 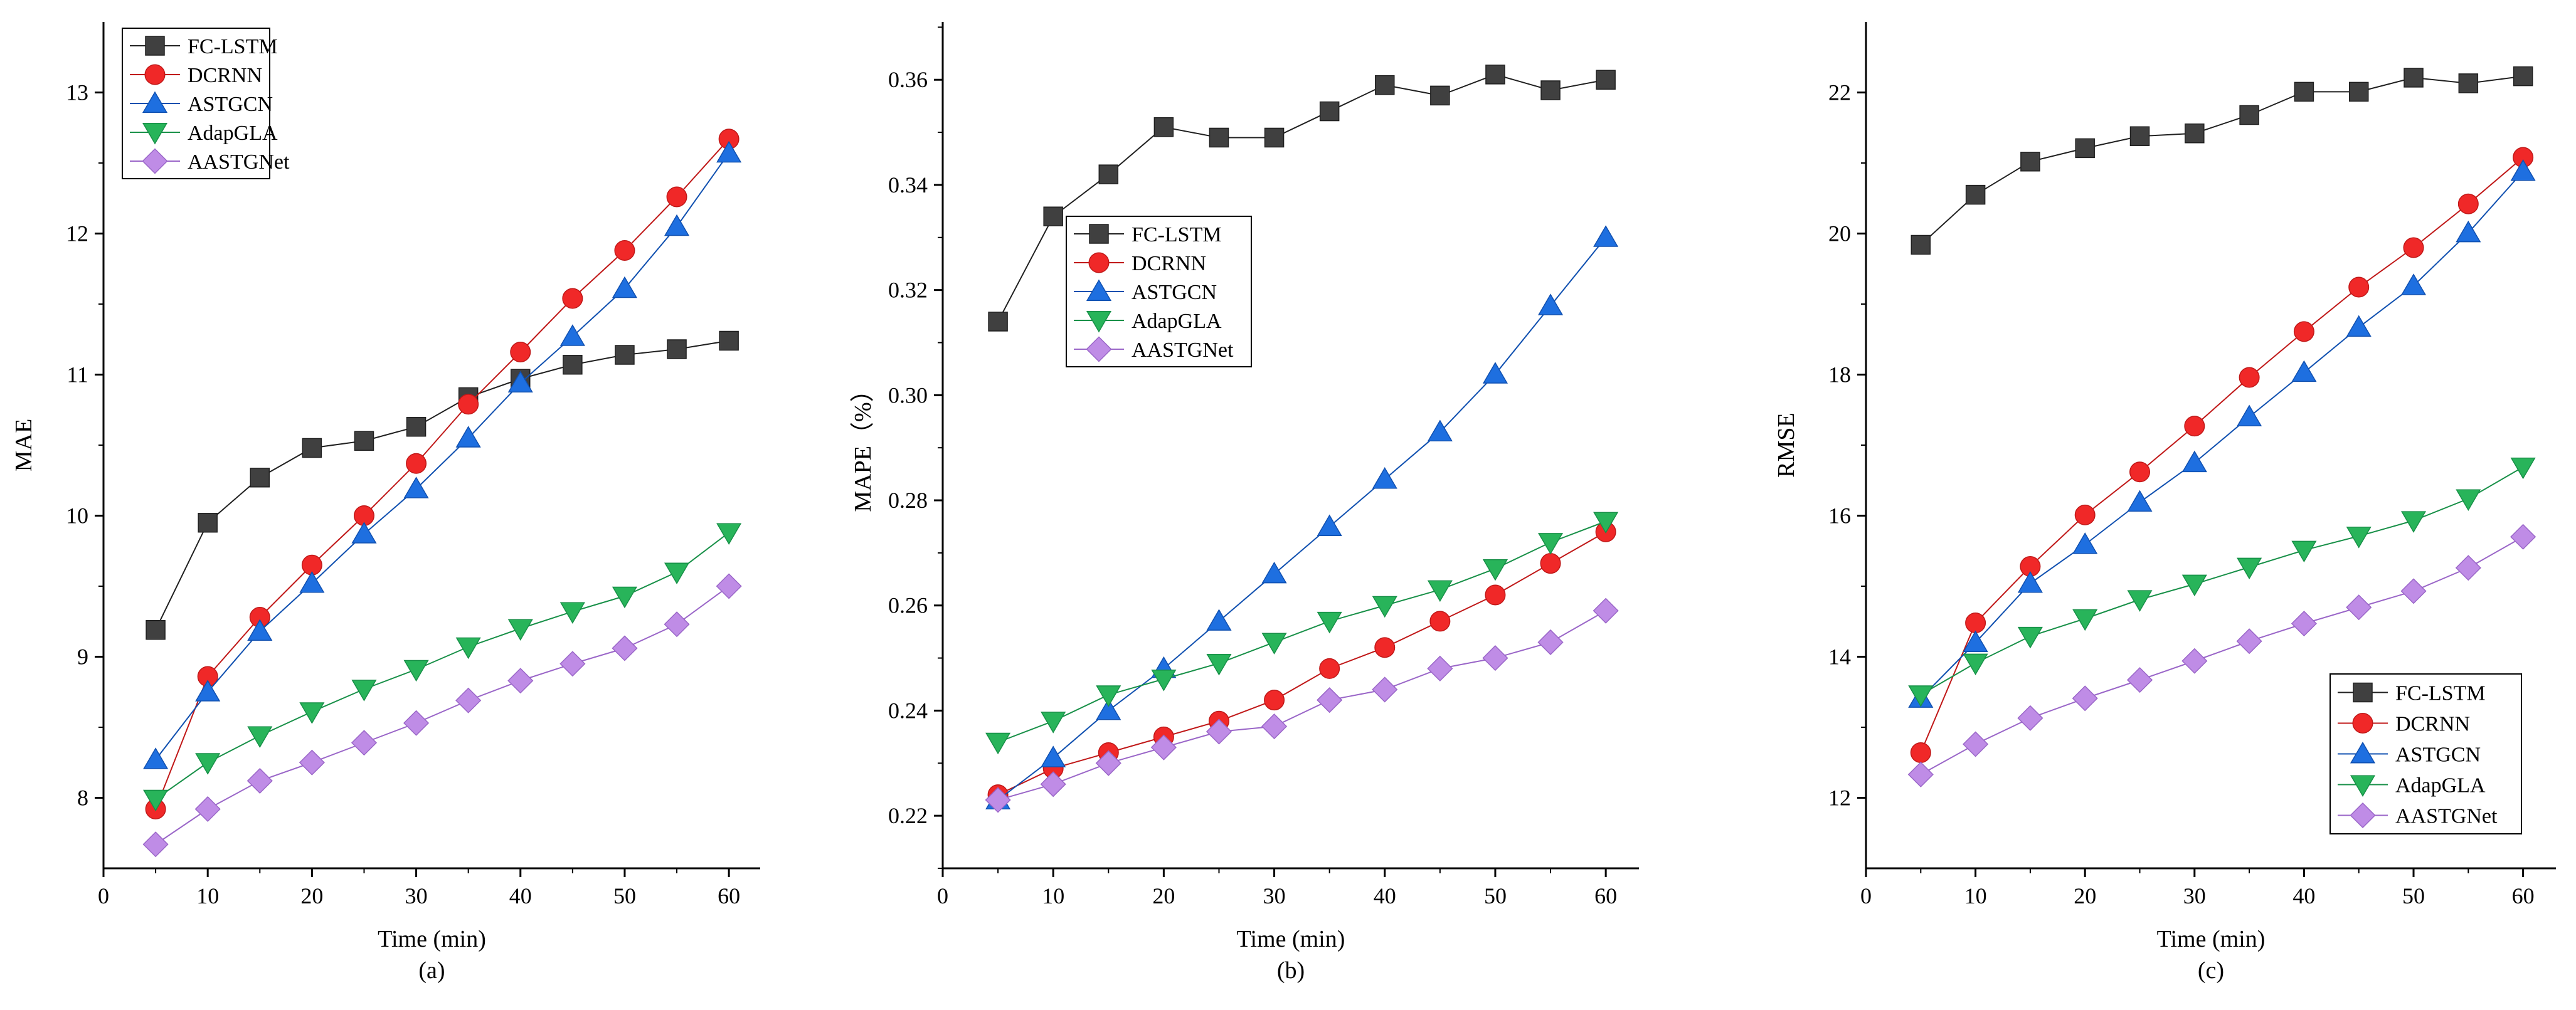 What do you see at coordinates (624, 895) in the screenshot?
I see `x-tick-label: 50` at bounding box center [624, 895].